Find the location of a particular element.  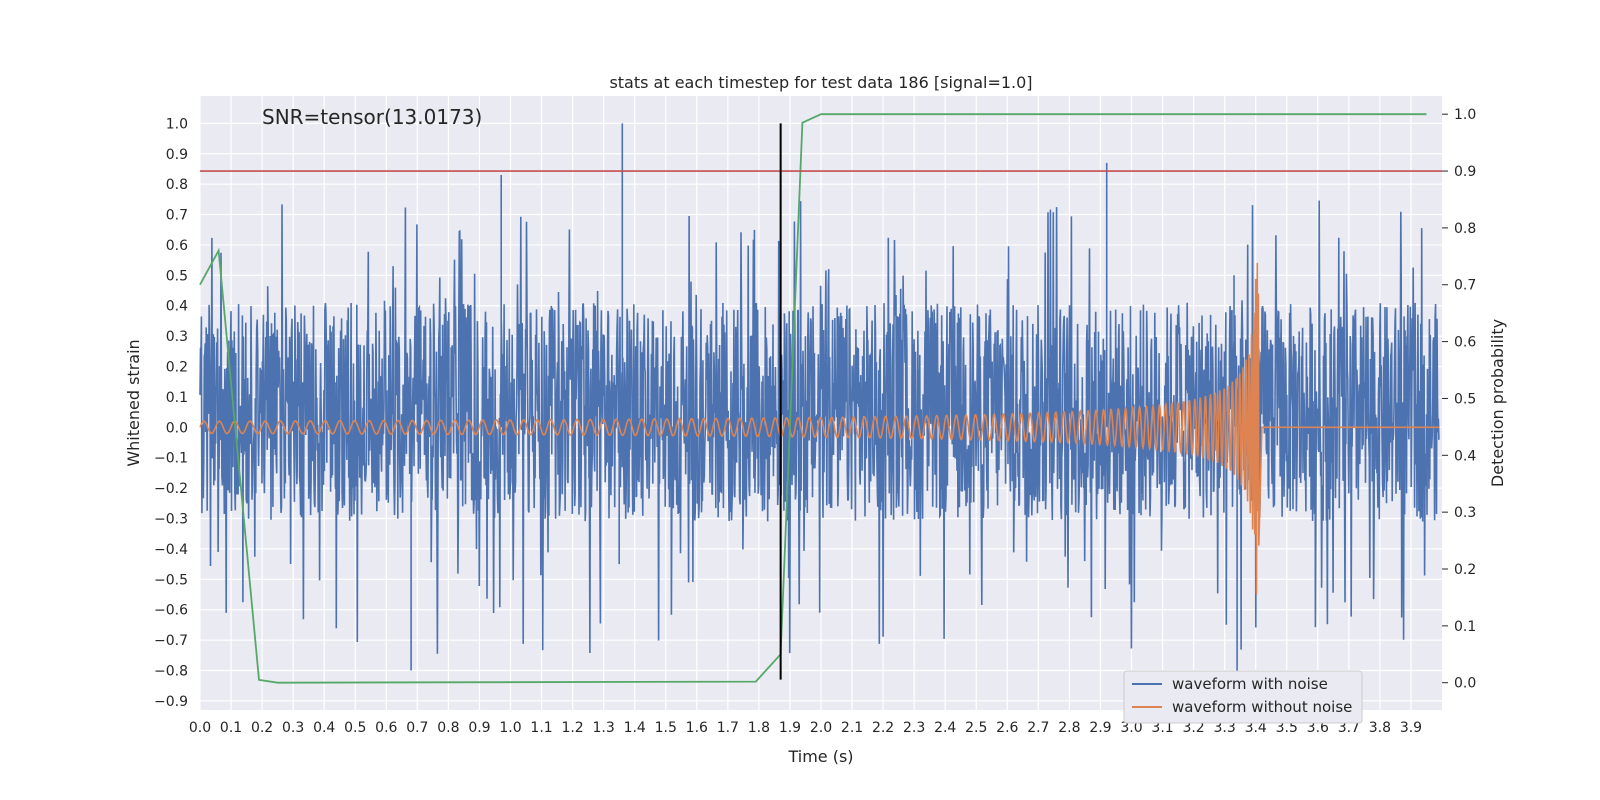

x-tick-label: 1.9 is located at coordinates (790, 728).